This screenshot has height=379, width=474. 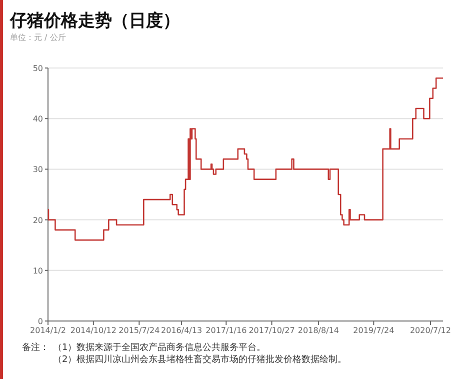 What do you see at coordinates (181, 330) in the screenshot?
I see `x-tick-label: 2016/4/13` at bounding box center [181, 330].